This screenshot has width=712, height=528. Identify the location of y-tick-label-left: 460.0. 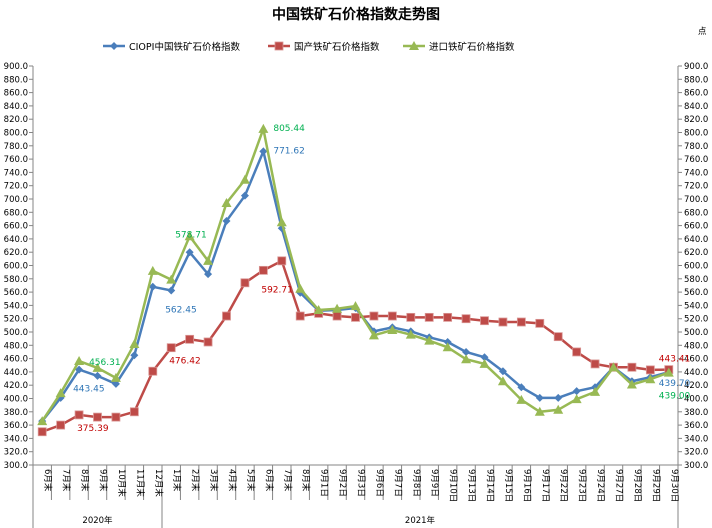
(16, 360).